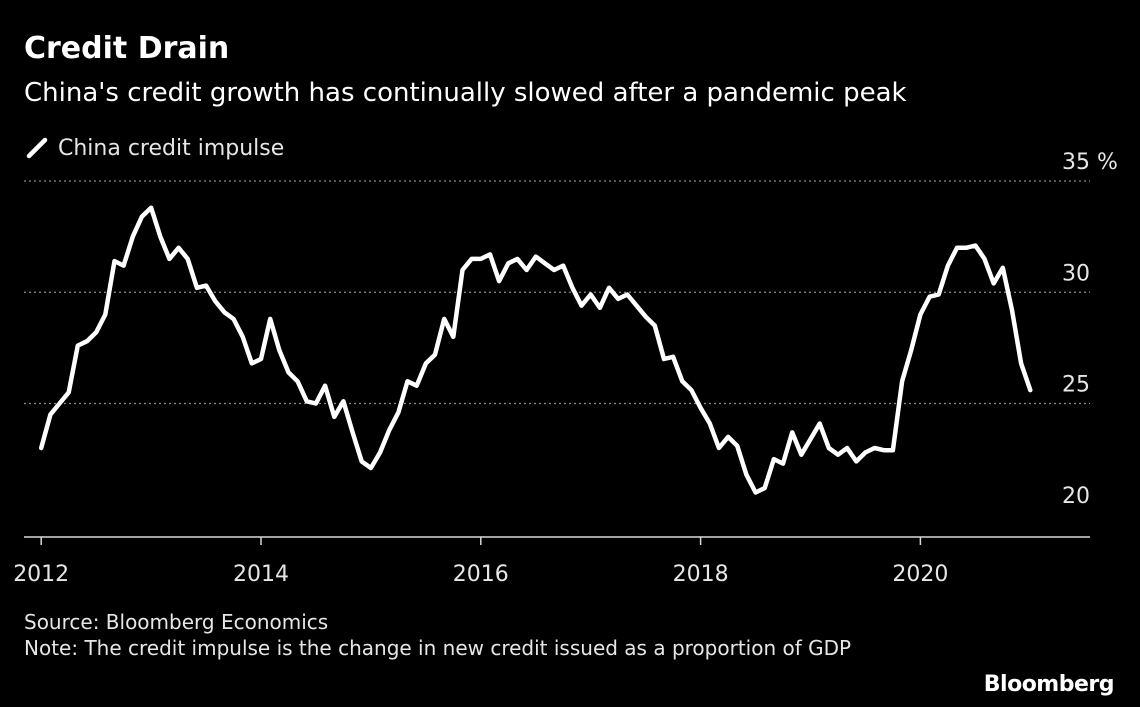 This screenshot has height=707, width=1140. I want to click on y-axis-labels: 20 25 30 35 %, so click(1090, 329).